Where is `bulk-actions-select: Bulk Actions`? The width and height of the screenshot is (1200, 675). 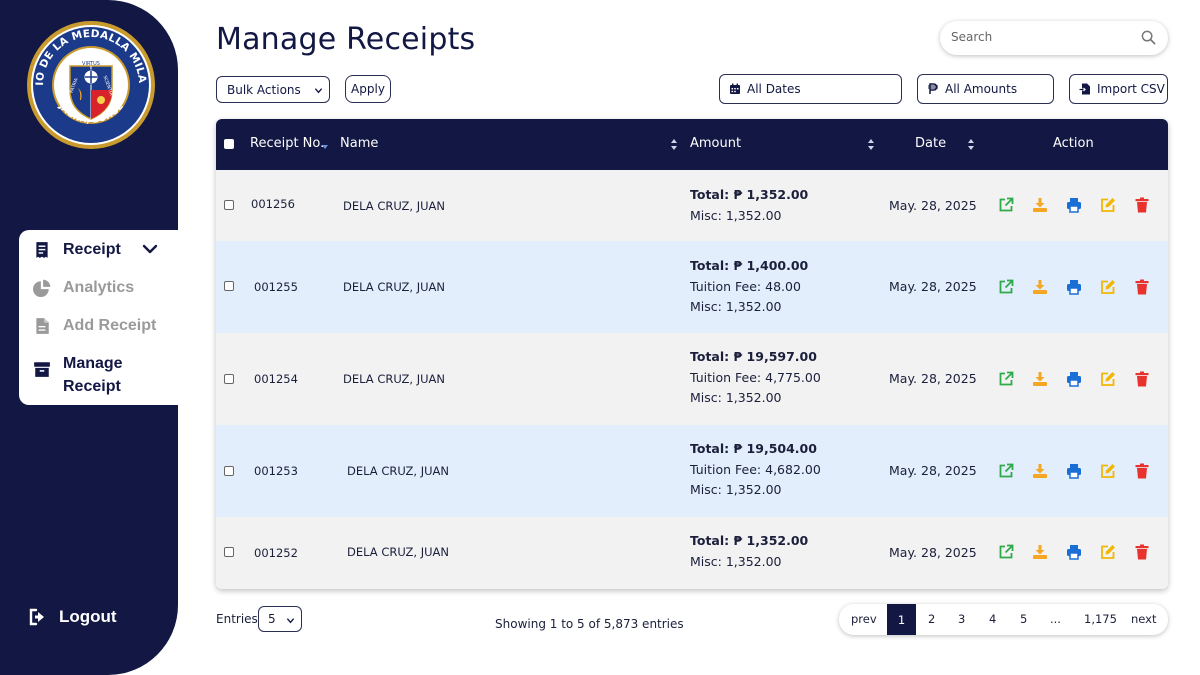 bulk-actions-select: Bulk Actions is located at coordinates (273, 89).